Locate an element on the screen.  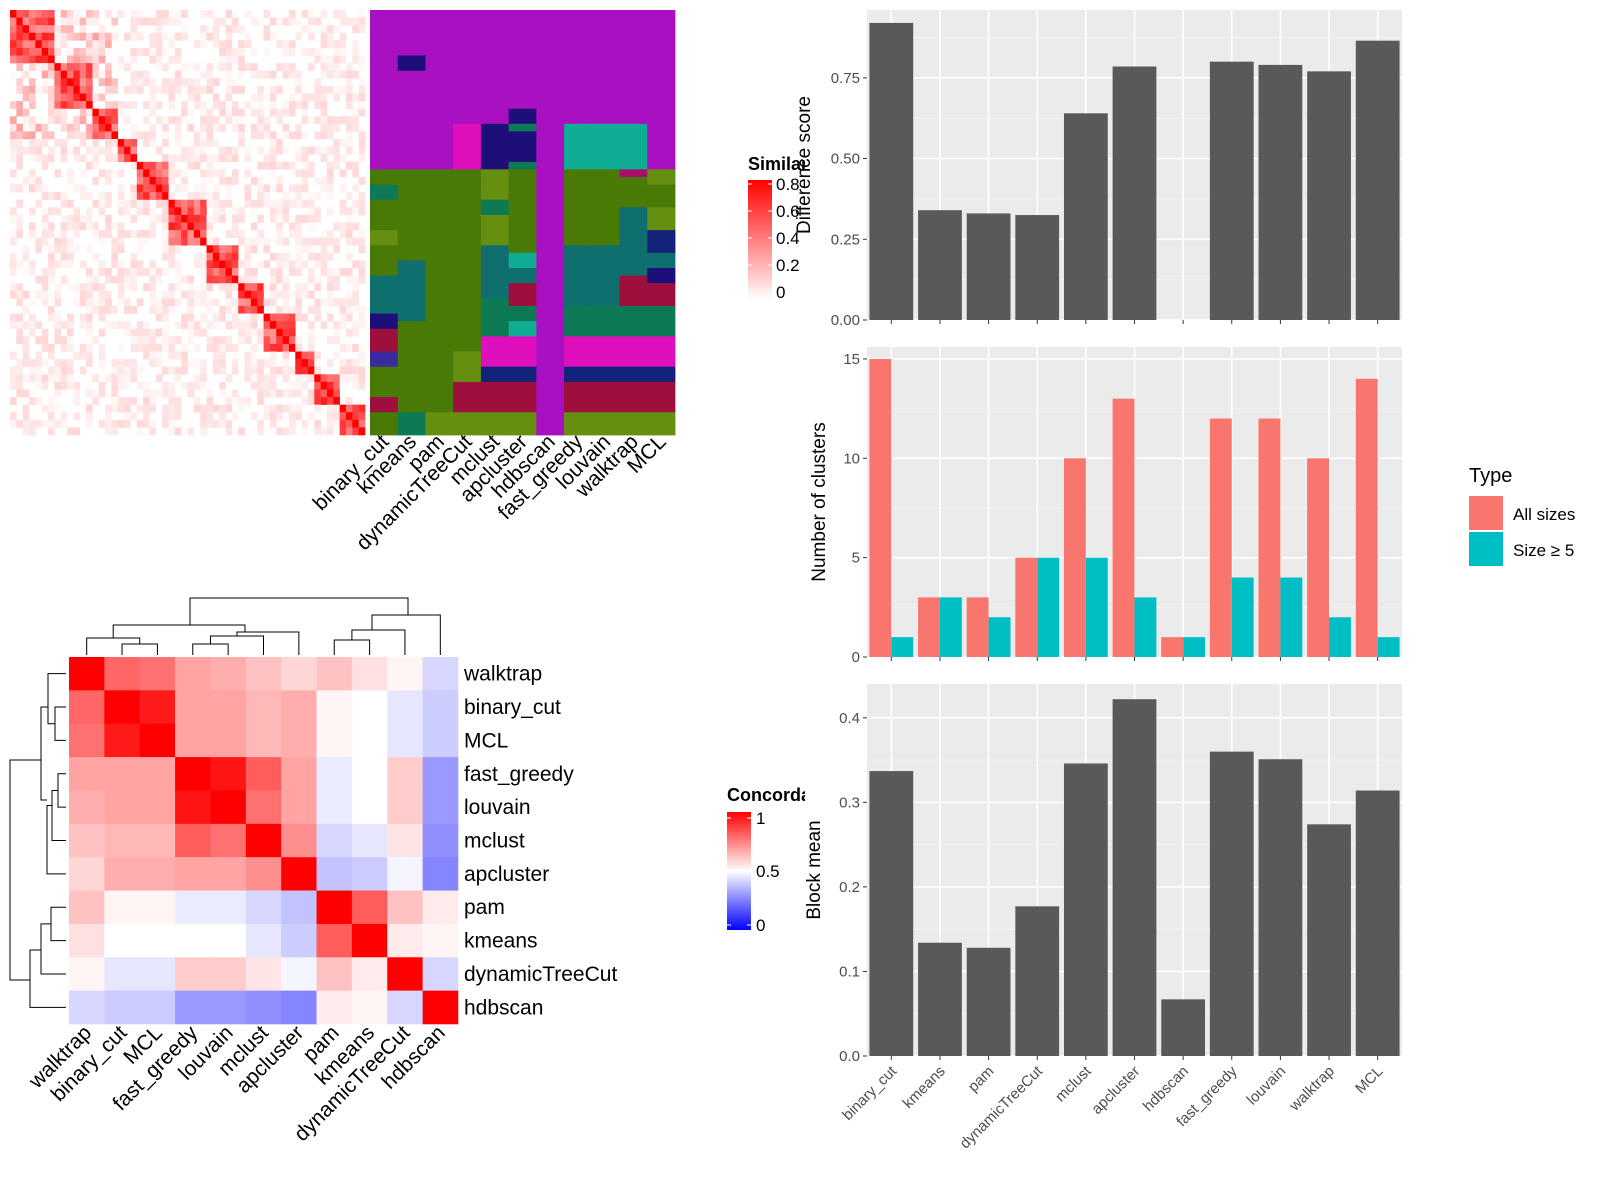
concordance-legend-title: Concordance is located at coordinates (784, 795).